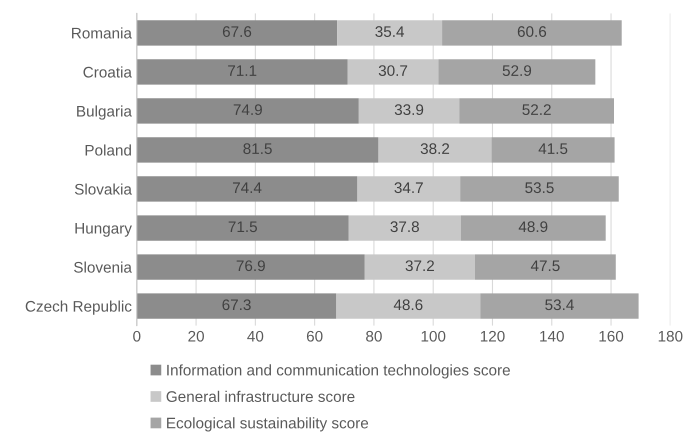 Image resolution: width=684 pixels, height=446 pixels. I want to click on data-label: 35.4, so click(389, 31).